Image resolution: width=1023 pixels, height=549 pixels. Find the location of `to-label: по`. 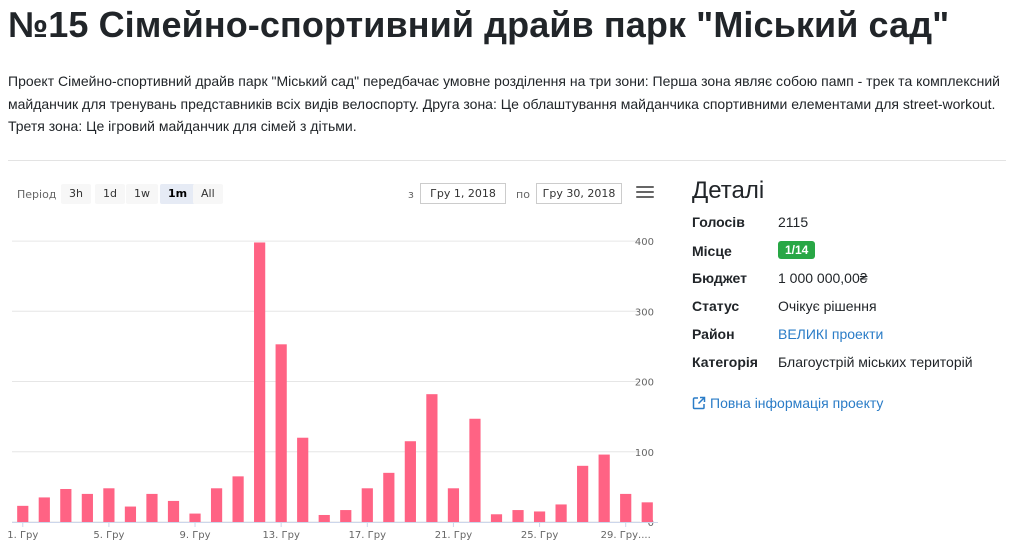

to-label: по is located at coordinates (523, 194).